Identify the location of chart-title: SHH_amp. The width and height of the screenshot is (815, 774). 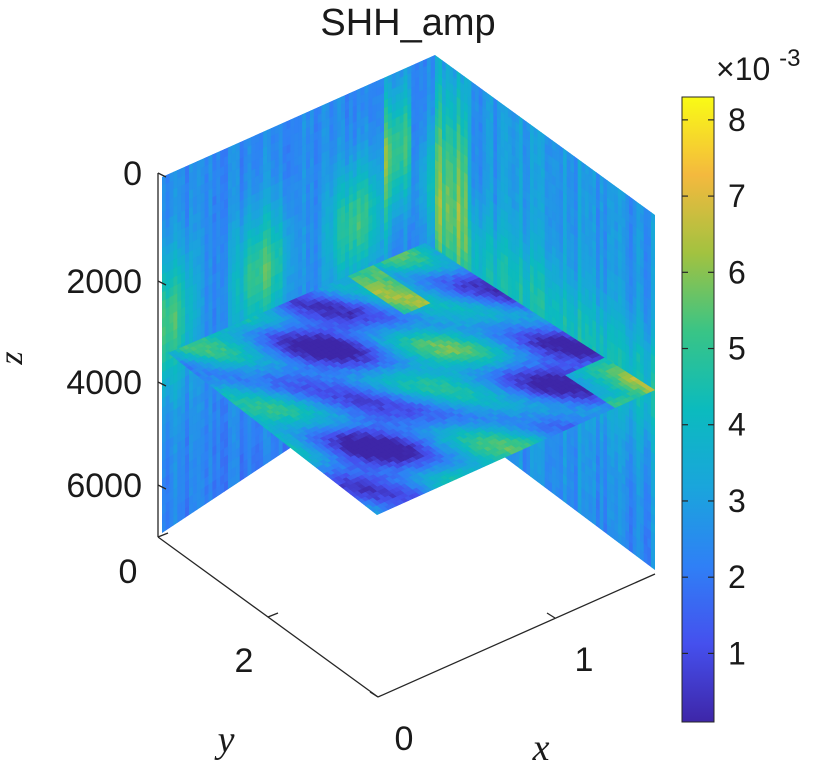
(407, 23).